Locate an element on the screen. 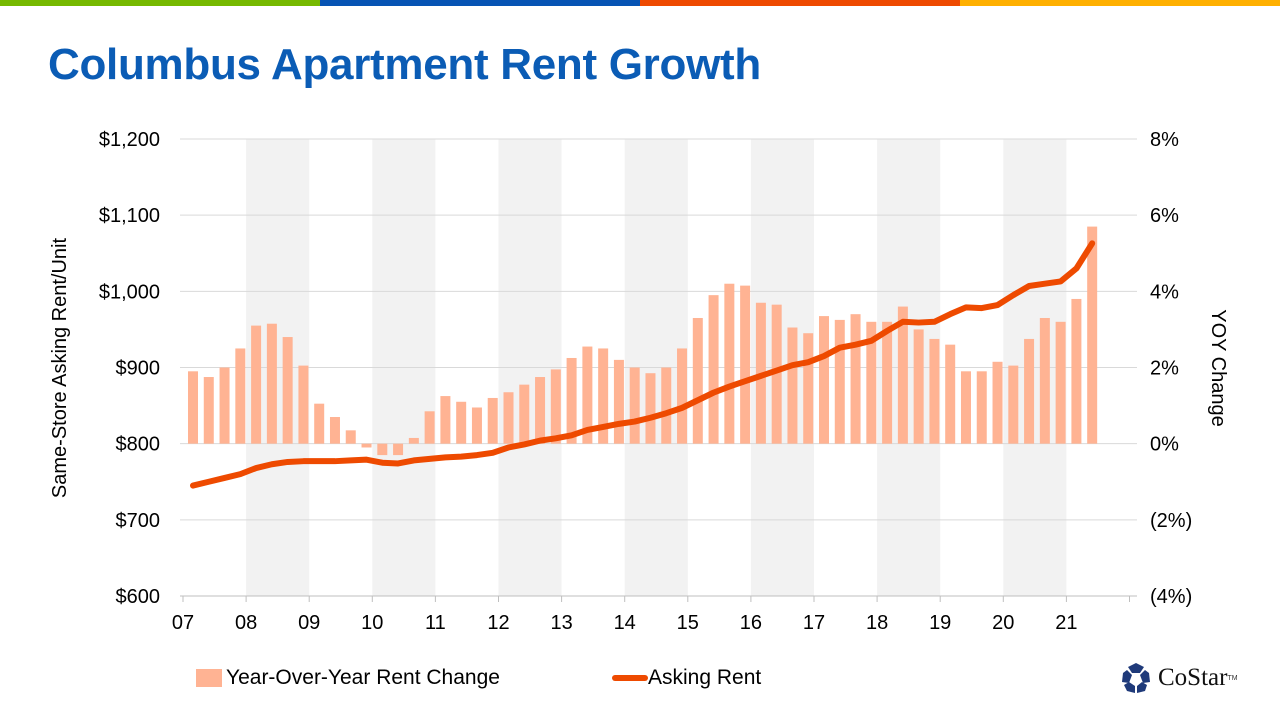 Image resolution: width=1280 pixels, height=720 pixels. y2-tick-label: (4%) is located at coordinates (1171, 597).